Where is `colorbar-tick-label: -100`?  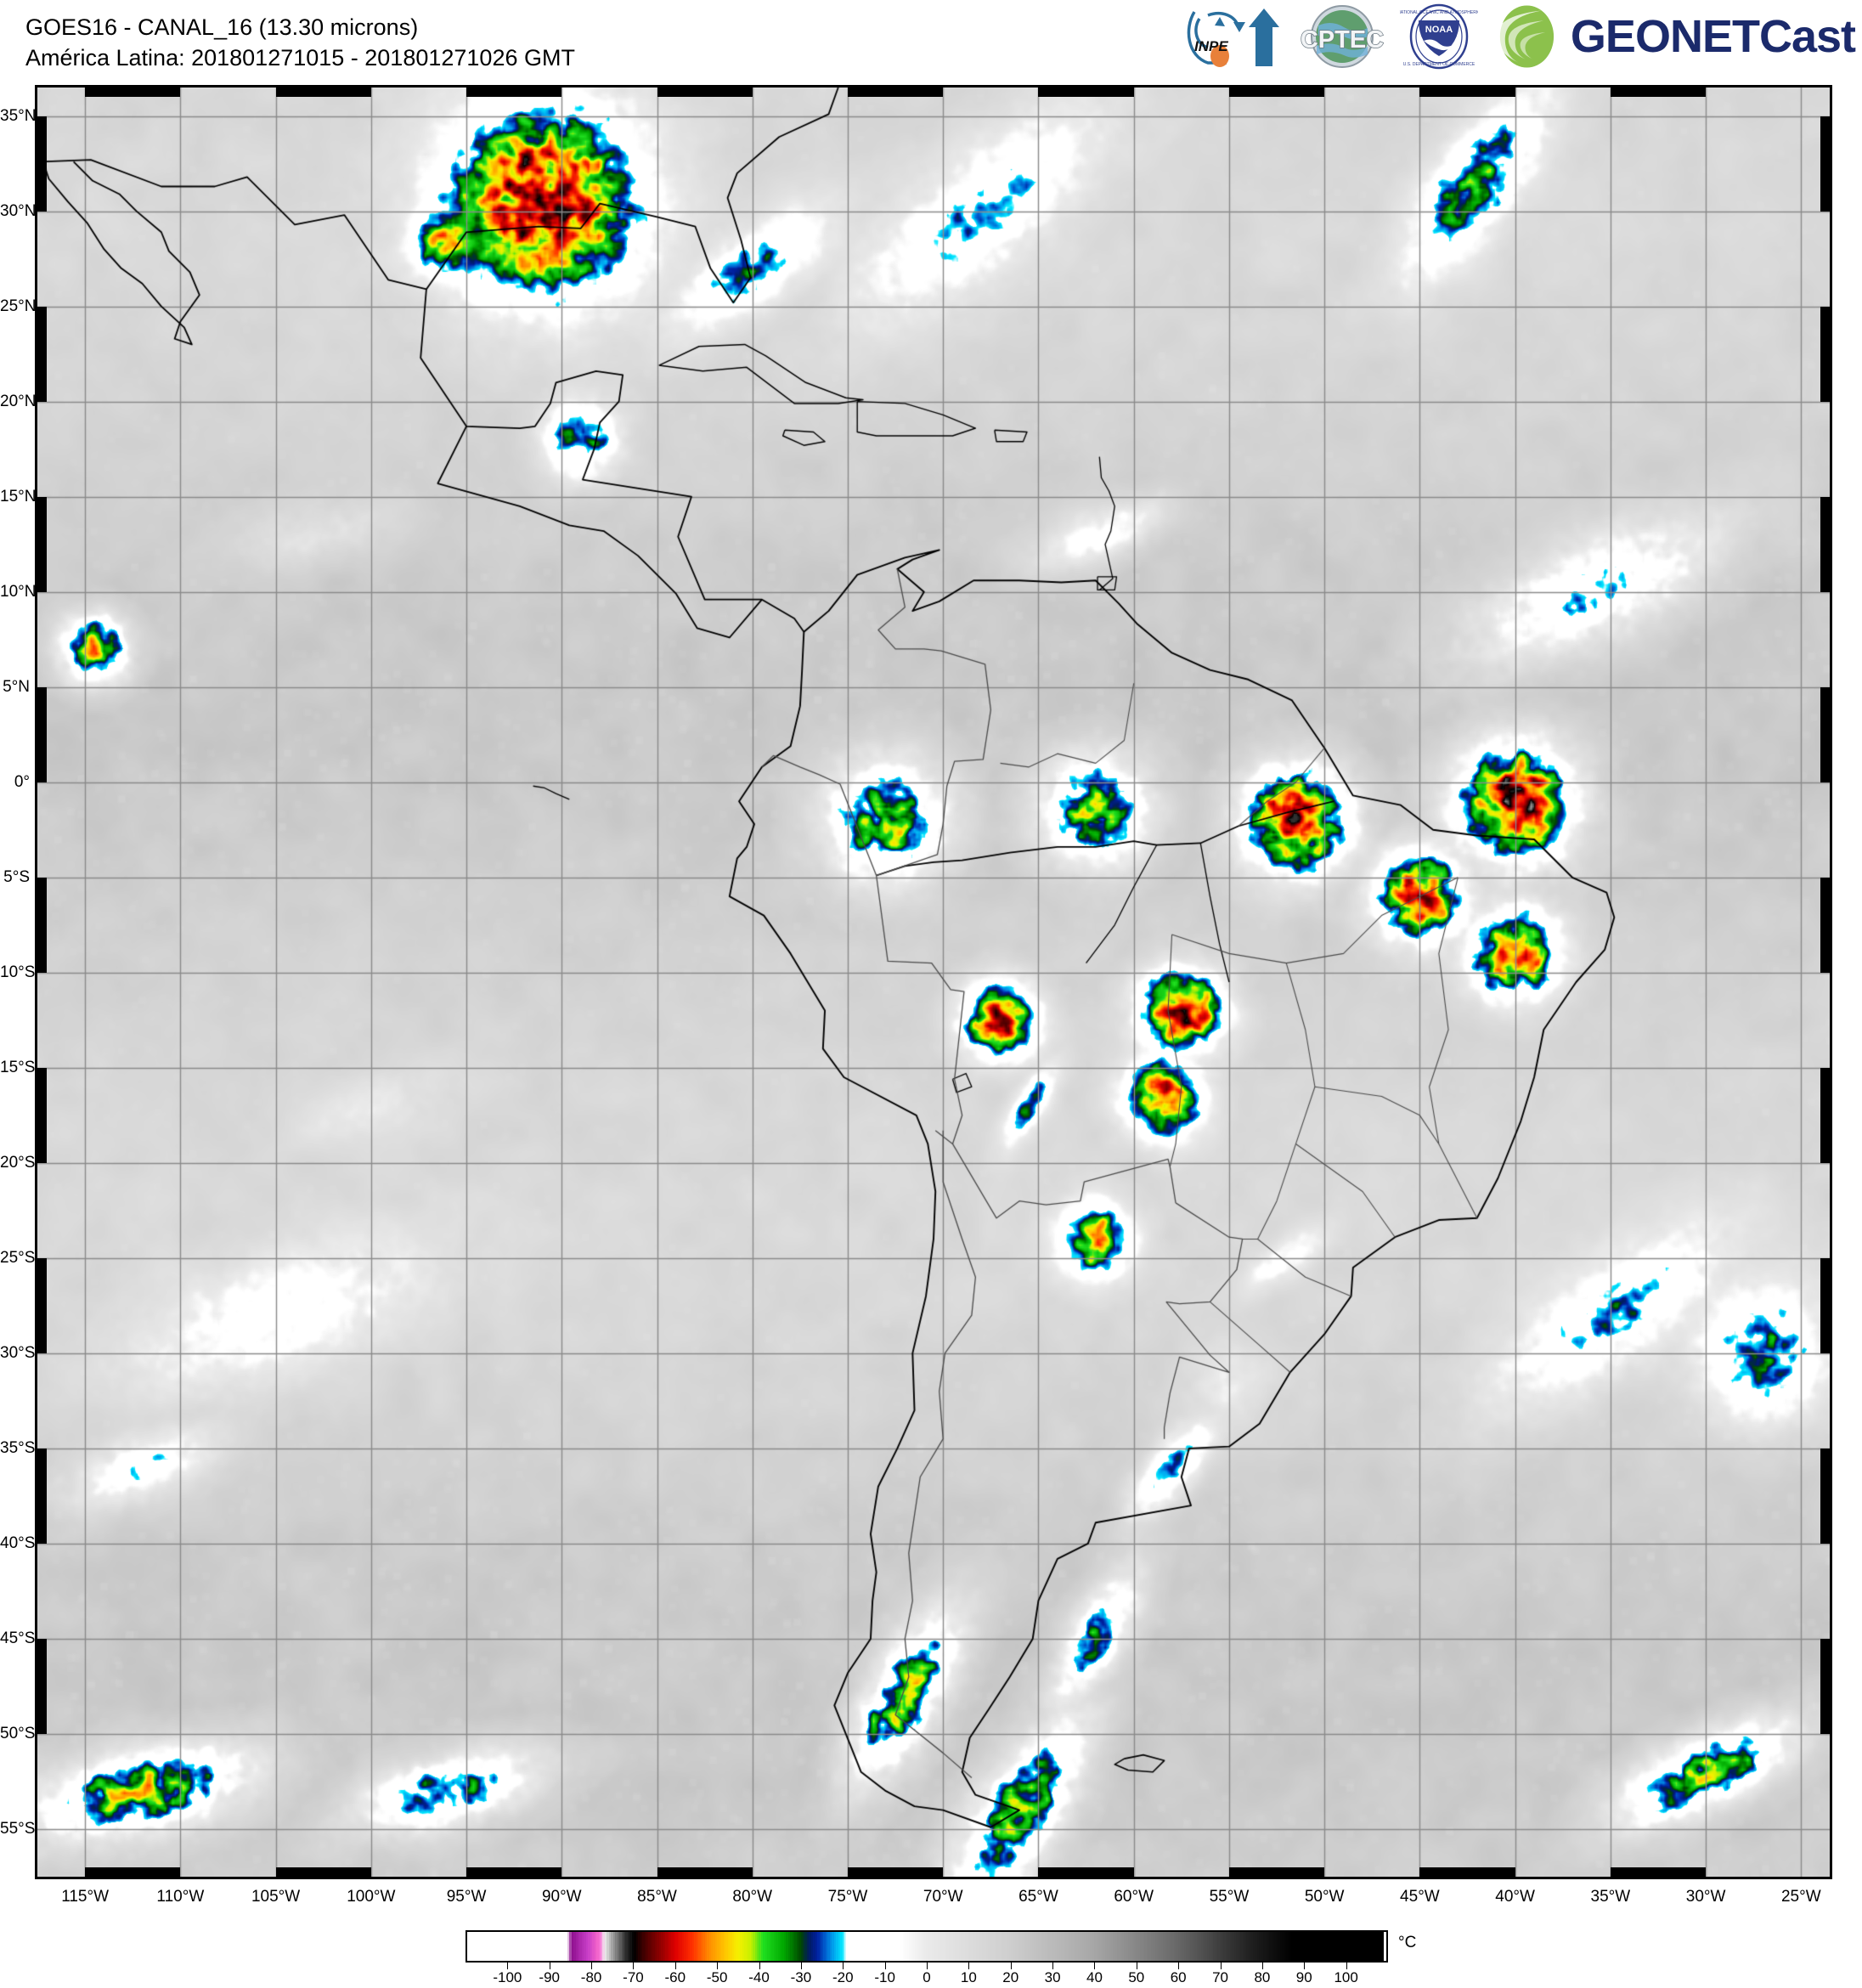
colorbar-tick-label: -100 is located at coordinates (507, 1977).